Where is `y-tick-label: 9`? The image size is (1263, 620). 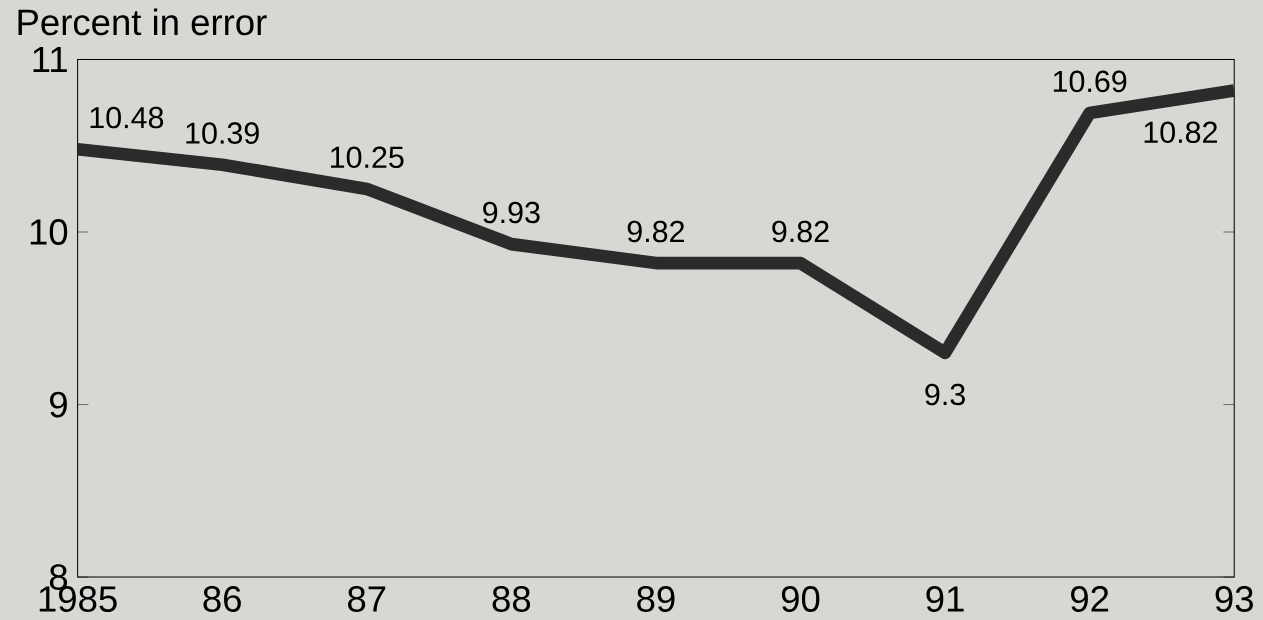
y-tick-label: 9 is located at coordinates (58, 404).